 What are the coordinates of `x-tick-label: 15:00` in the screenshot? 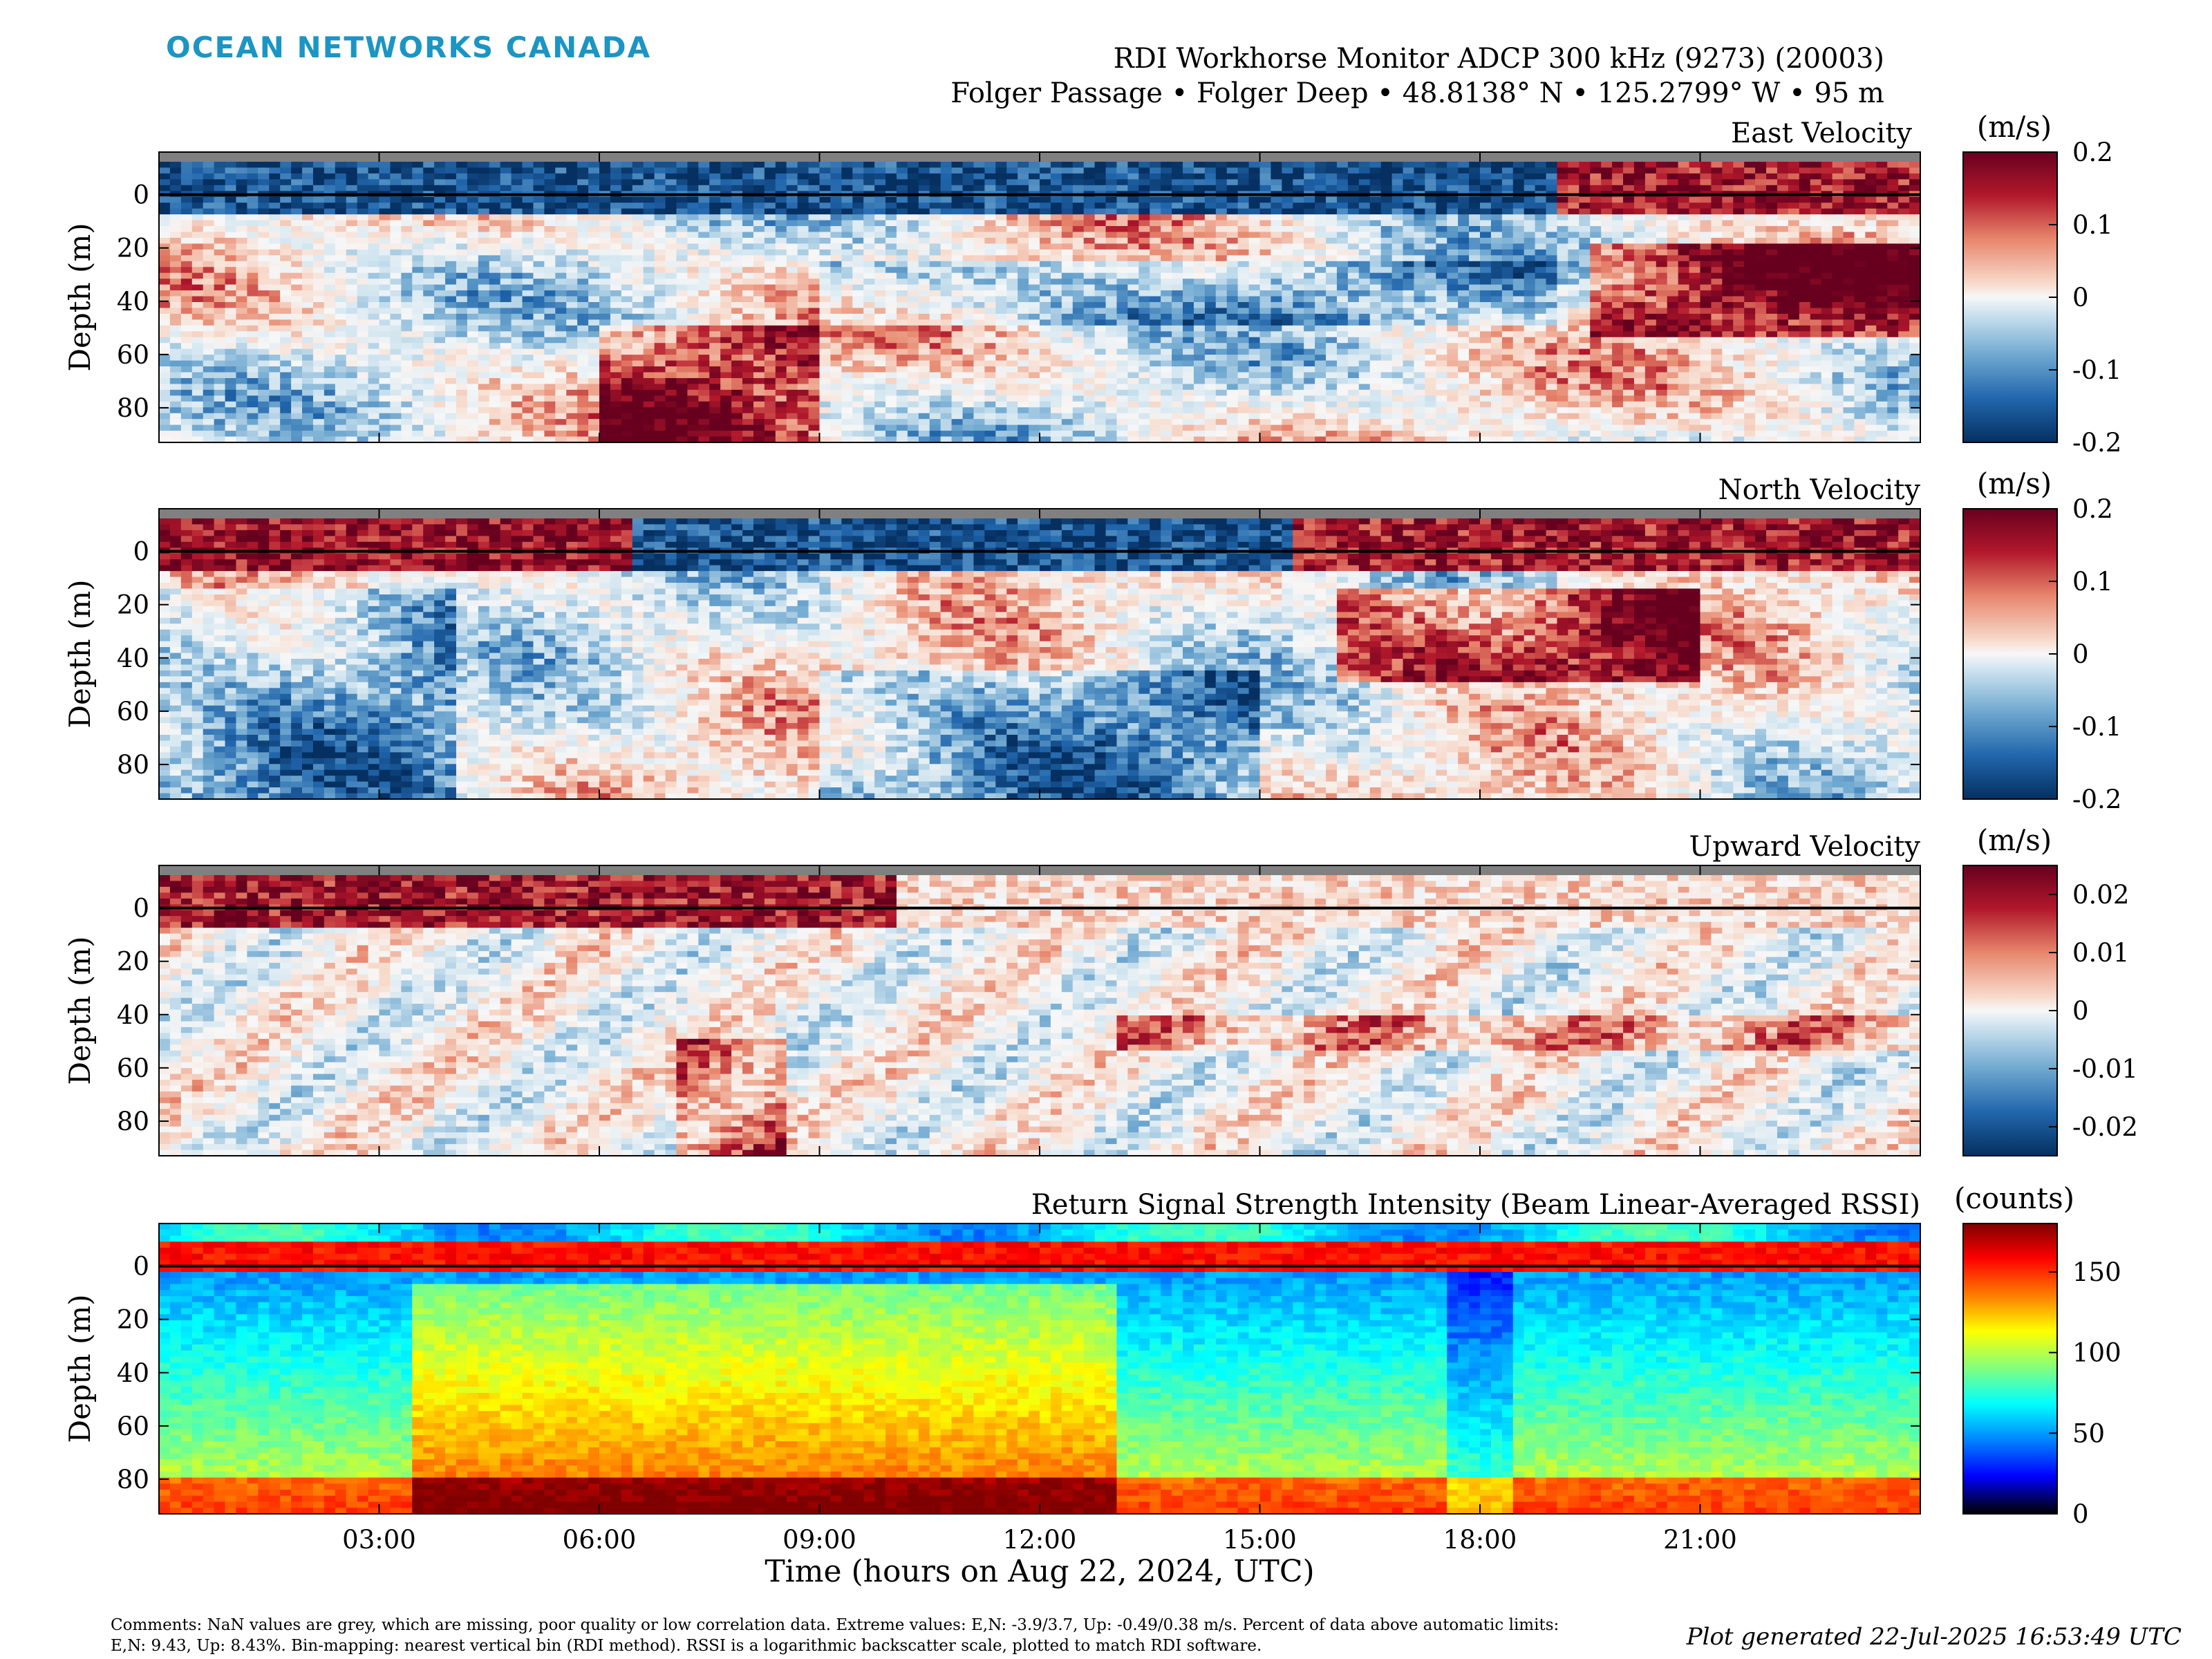 It's located at (1260, 1540).